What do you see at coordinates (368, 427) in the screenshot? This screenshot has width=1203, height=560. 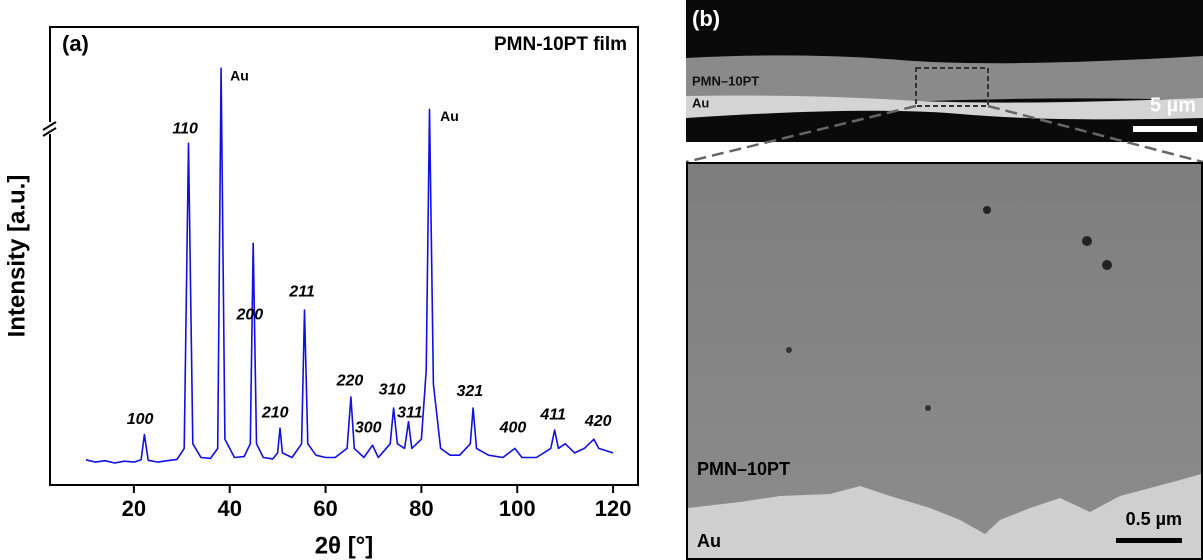 I see `peak-label: 300` at bounding box center [368, 427].